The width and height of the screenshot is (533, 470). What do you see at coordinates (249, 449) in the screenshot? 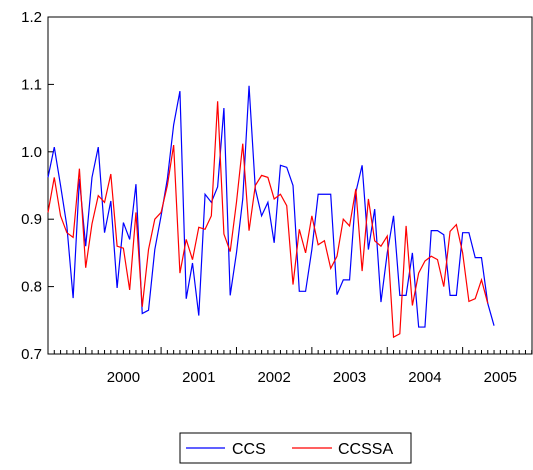
I see `legend-label-ccs: CCS` at bounding box center [249, 449].